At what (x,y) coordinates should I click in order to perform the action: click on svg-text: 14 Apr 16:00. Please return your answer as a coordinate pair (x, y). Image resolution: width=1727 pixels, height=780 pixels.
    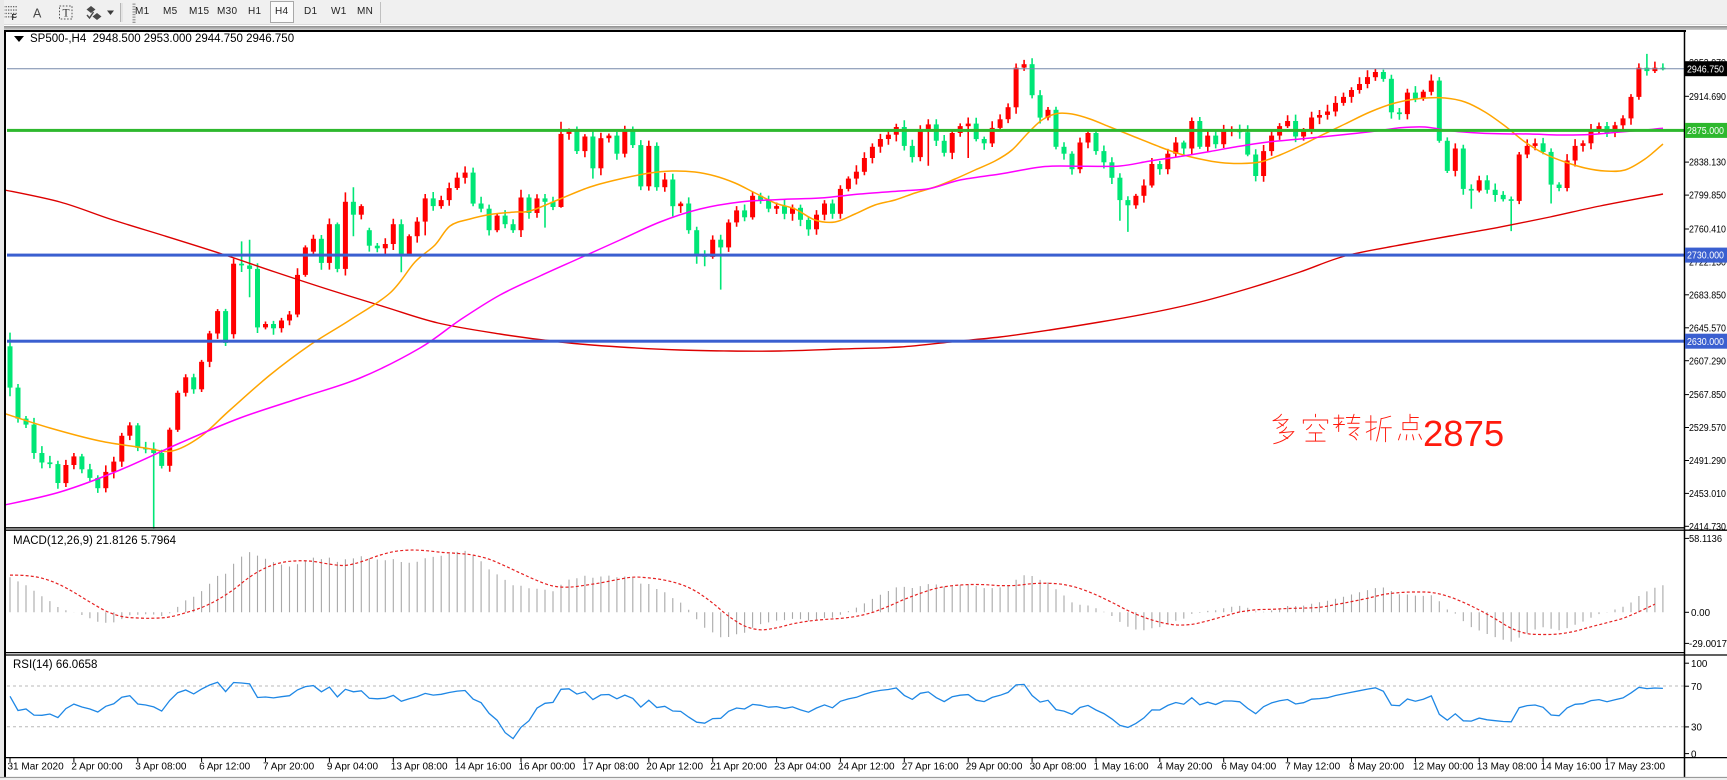
    Looking at the image, I should click on (483, 767).